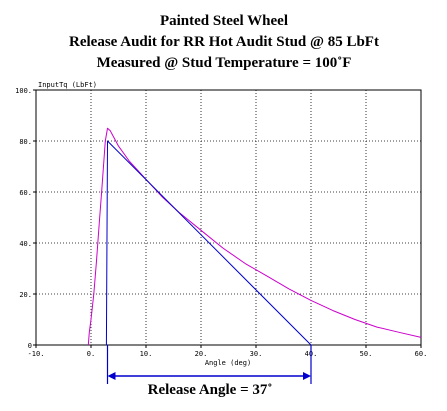 The height and width of the screenshot is (411, 447). I want to click on y-tick-label: 20., so click(25, 295).